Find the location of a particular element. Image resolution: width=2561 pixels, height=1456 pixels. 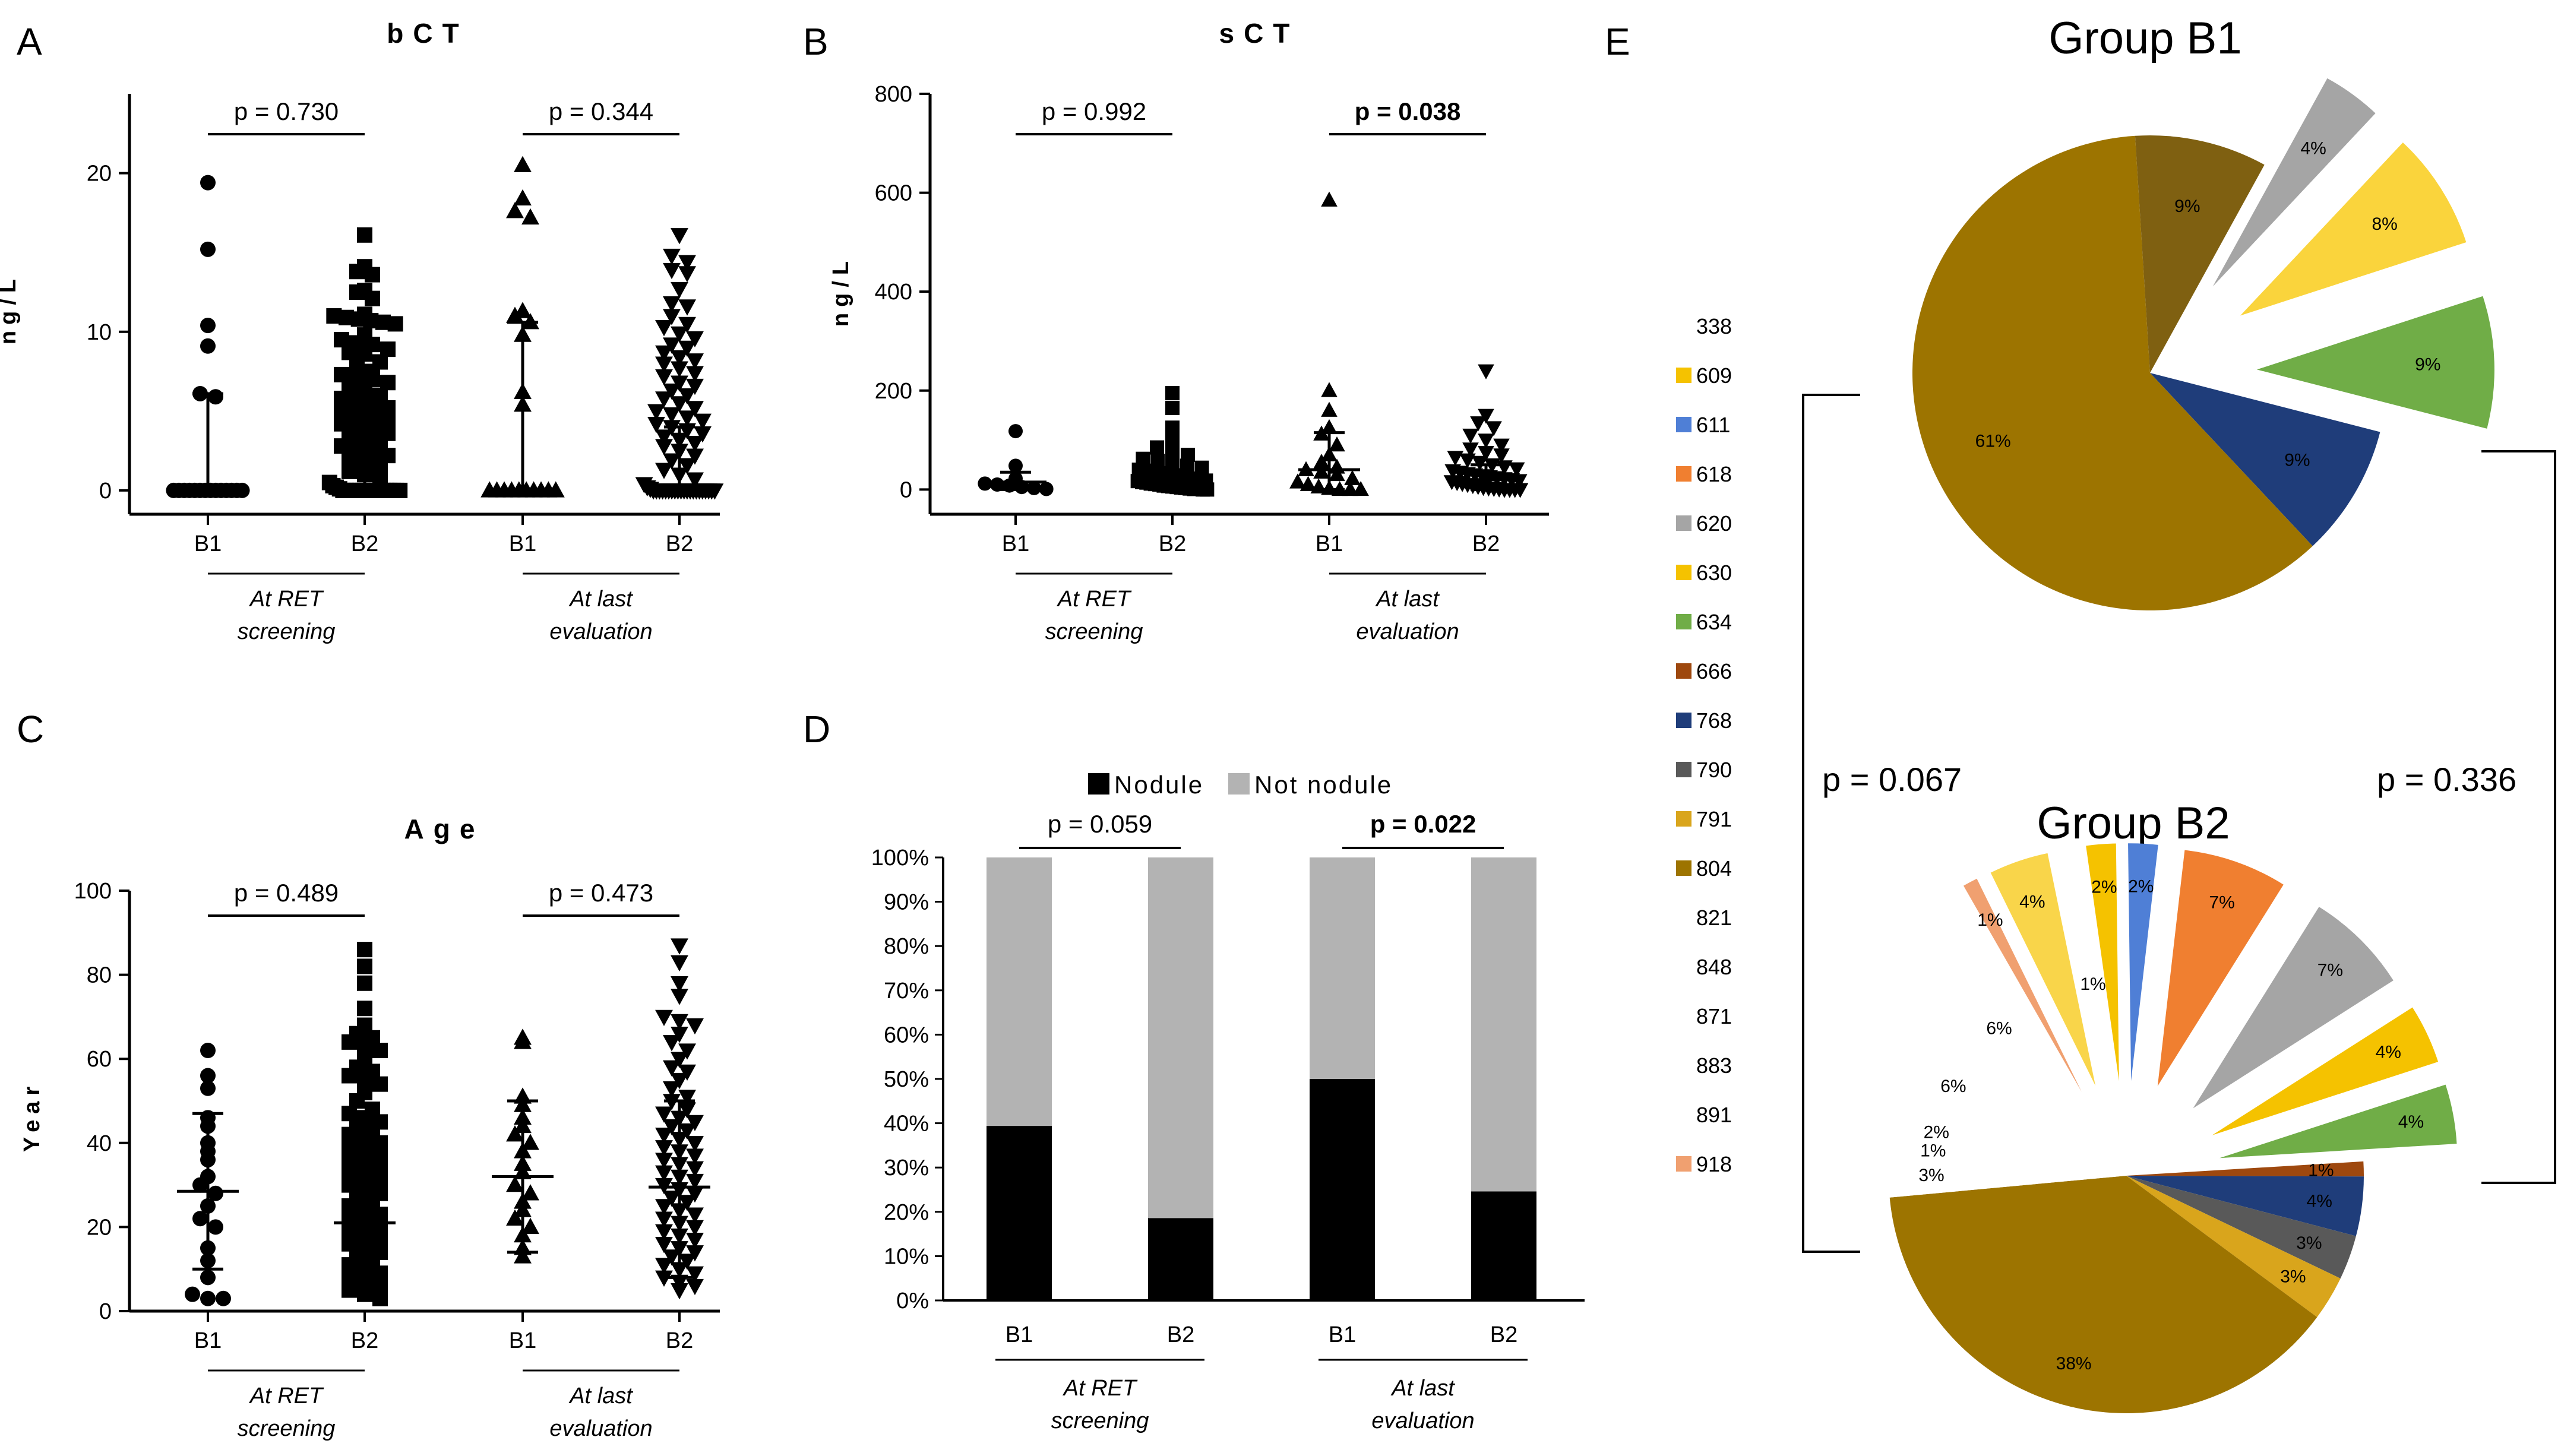

pie-slice-label: 1% is located at coordinates (2093, 984).